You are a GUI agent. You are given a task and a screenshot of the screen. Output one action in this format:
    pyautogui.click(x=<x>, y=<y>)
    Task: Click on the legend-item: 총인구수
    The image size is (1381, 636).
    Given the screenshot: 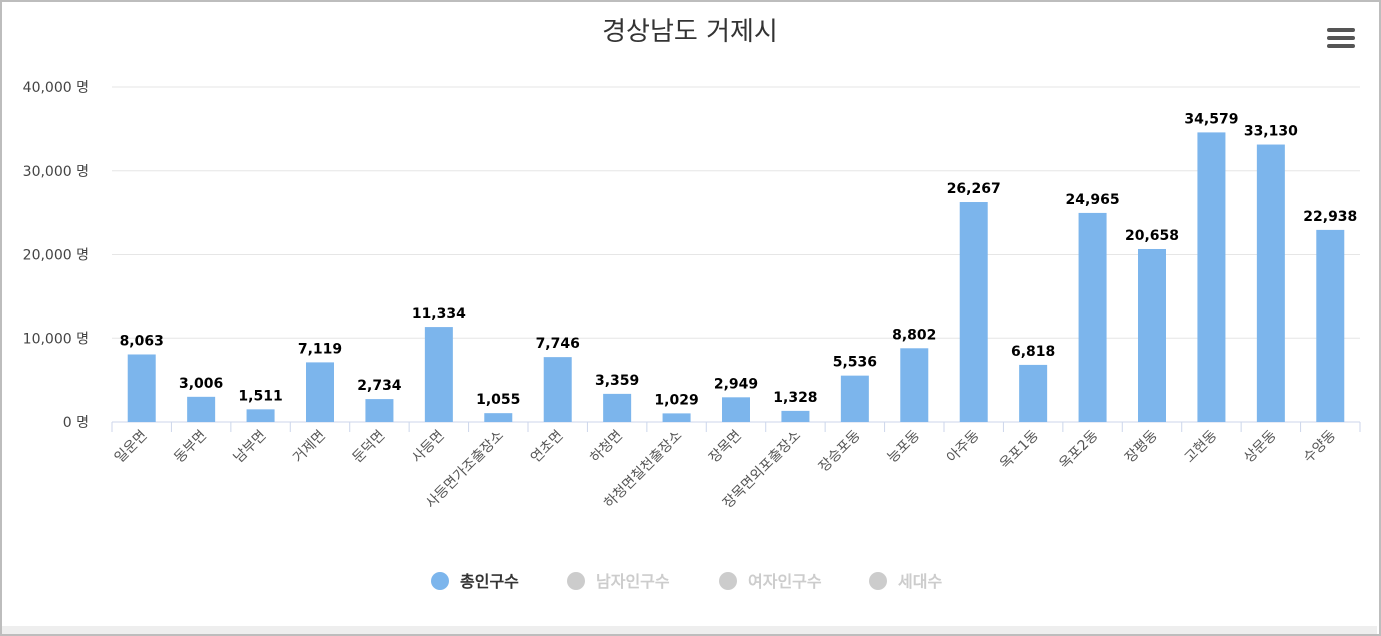 What is the action you would take?
    pyautogui.click(x=475, y=581)
    